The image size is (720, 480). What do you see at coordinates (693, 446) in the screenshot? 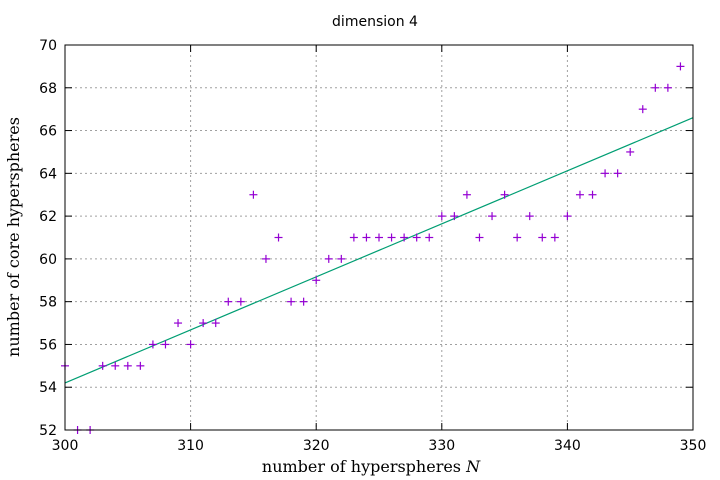
I see `x-tick-label: 350` at bounding box center [693, 446].